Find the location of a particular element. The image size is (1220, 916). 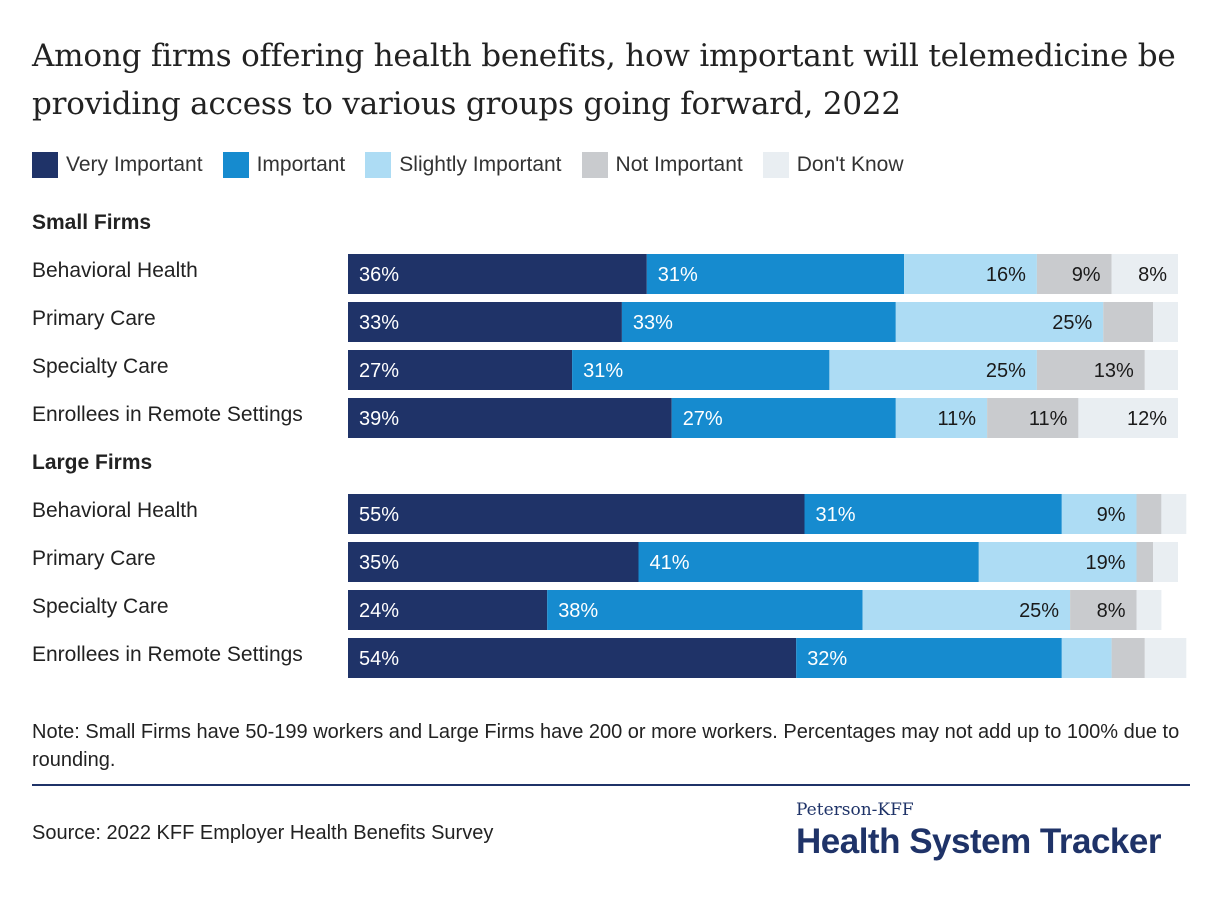

data-label: 12% is located at coordinates (1147, 419).